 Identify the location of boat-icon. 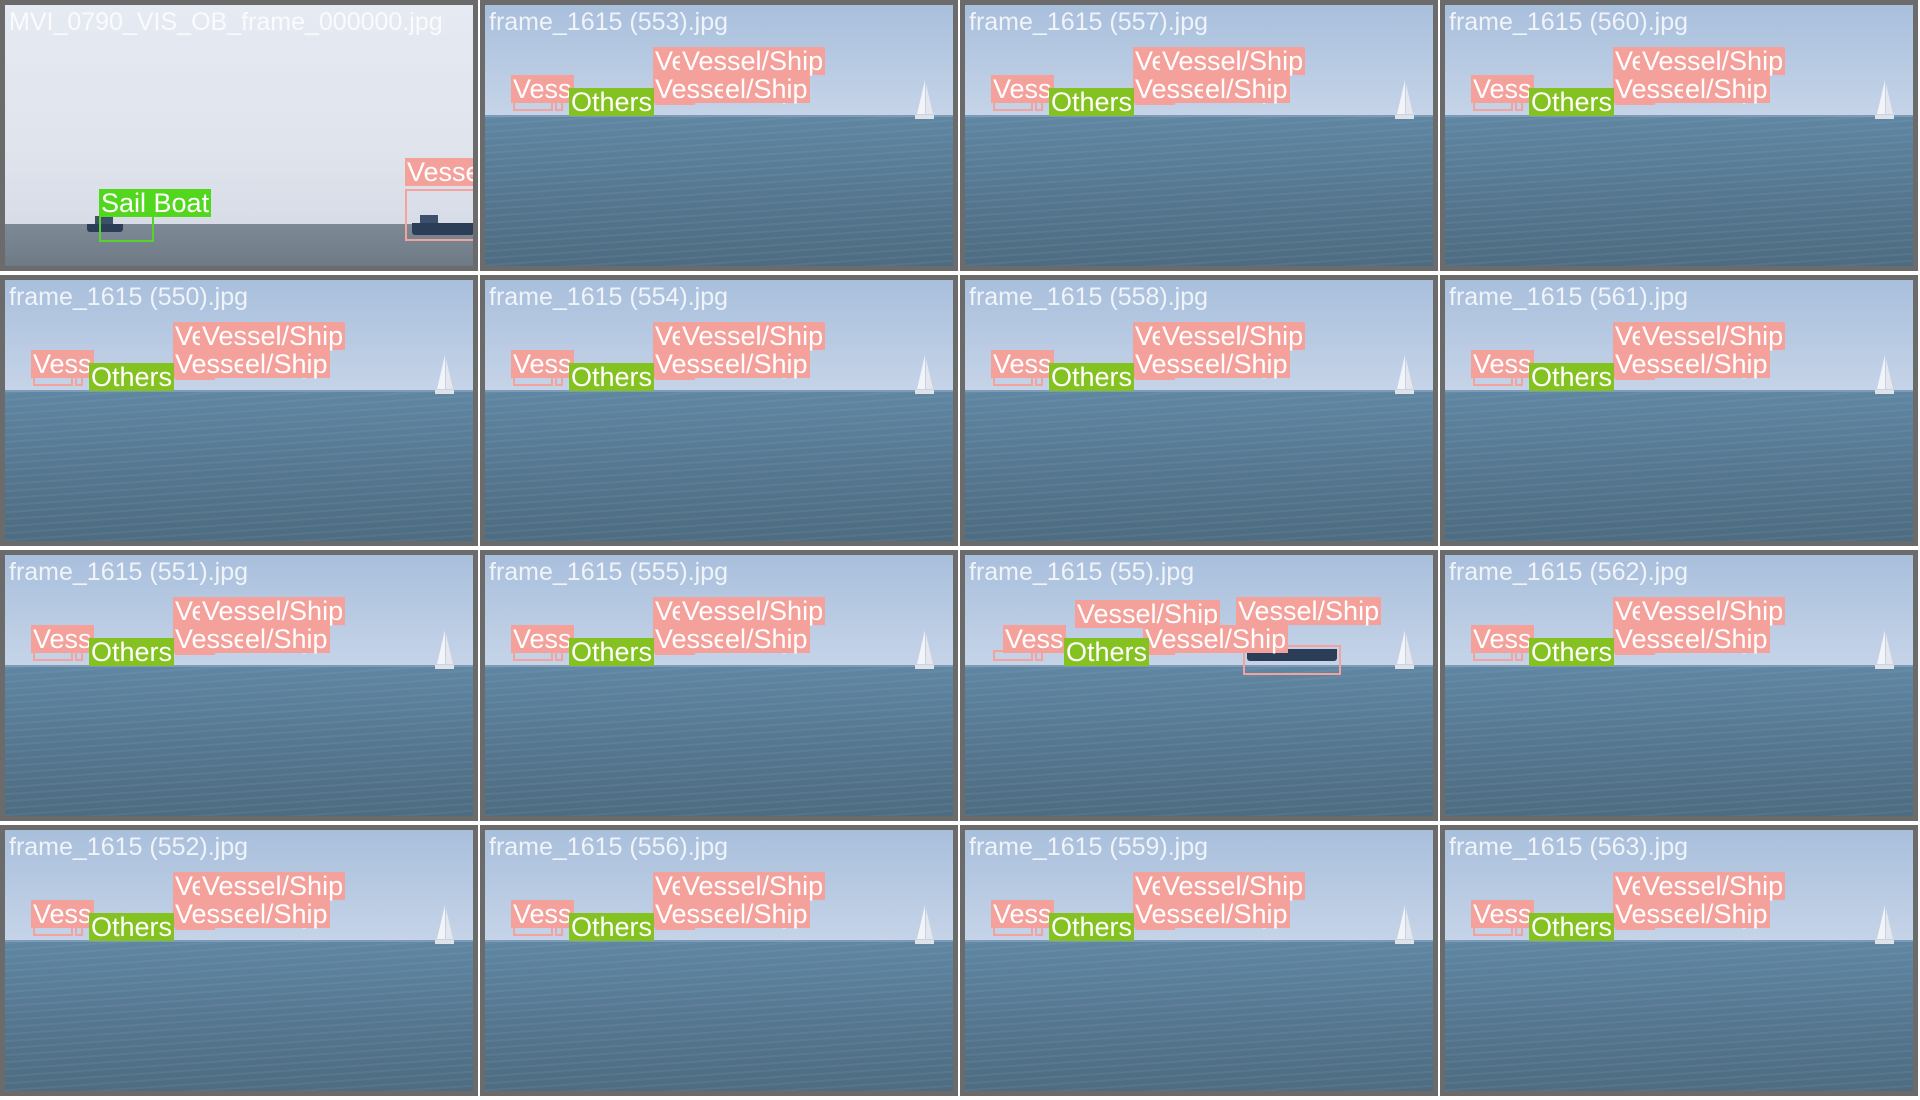
(105, 224).